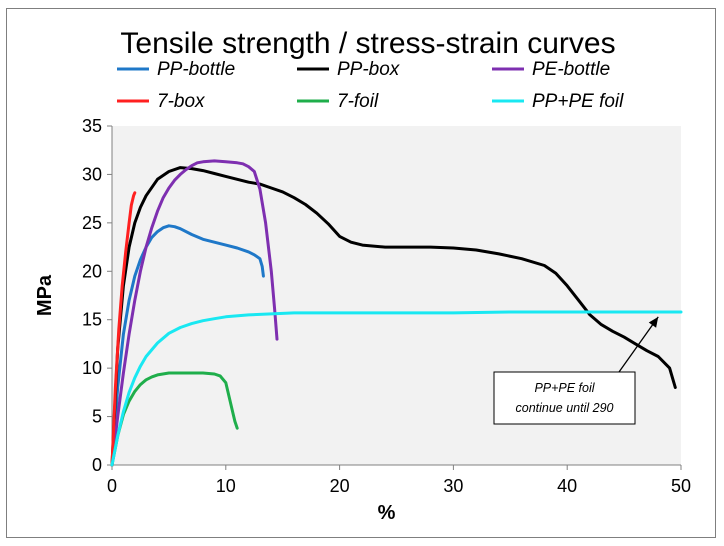 The height and width of the screenshot is (546, 724). What do you see at coordinates (578, 101) in the screenshot?
I see `legend-label-pp-pe-foil: PP+PE foil` at bounding box center [578, 101].